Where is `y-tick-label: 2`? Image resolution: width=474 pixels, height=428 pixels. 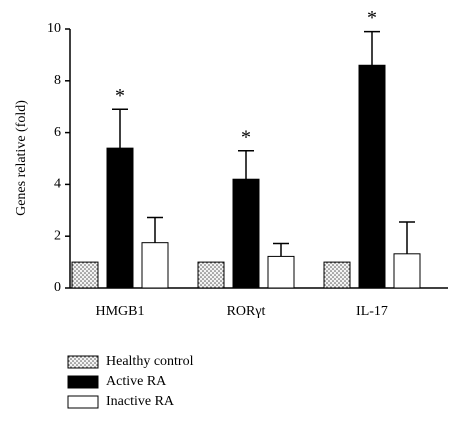 y-tick-label: 2 is located at coordinates (57, 235).